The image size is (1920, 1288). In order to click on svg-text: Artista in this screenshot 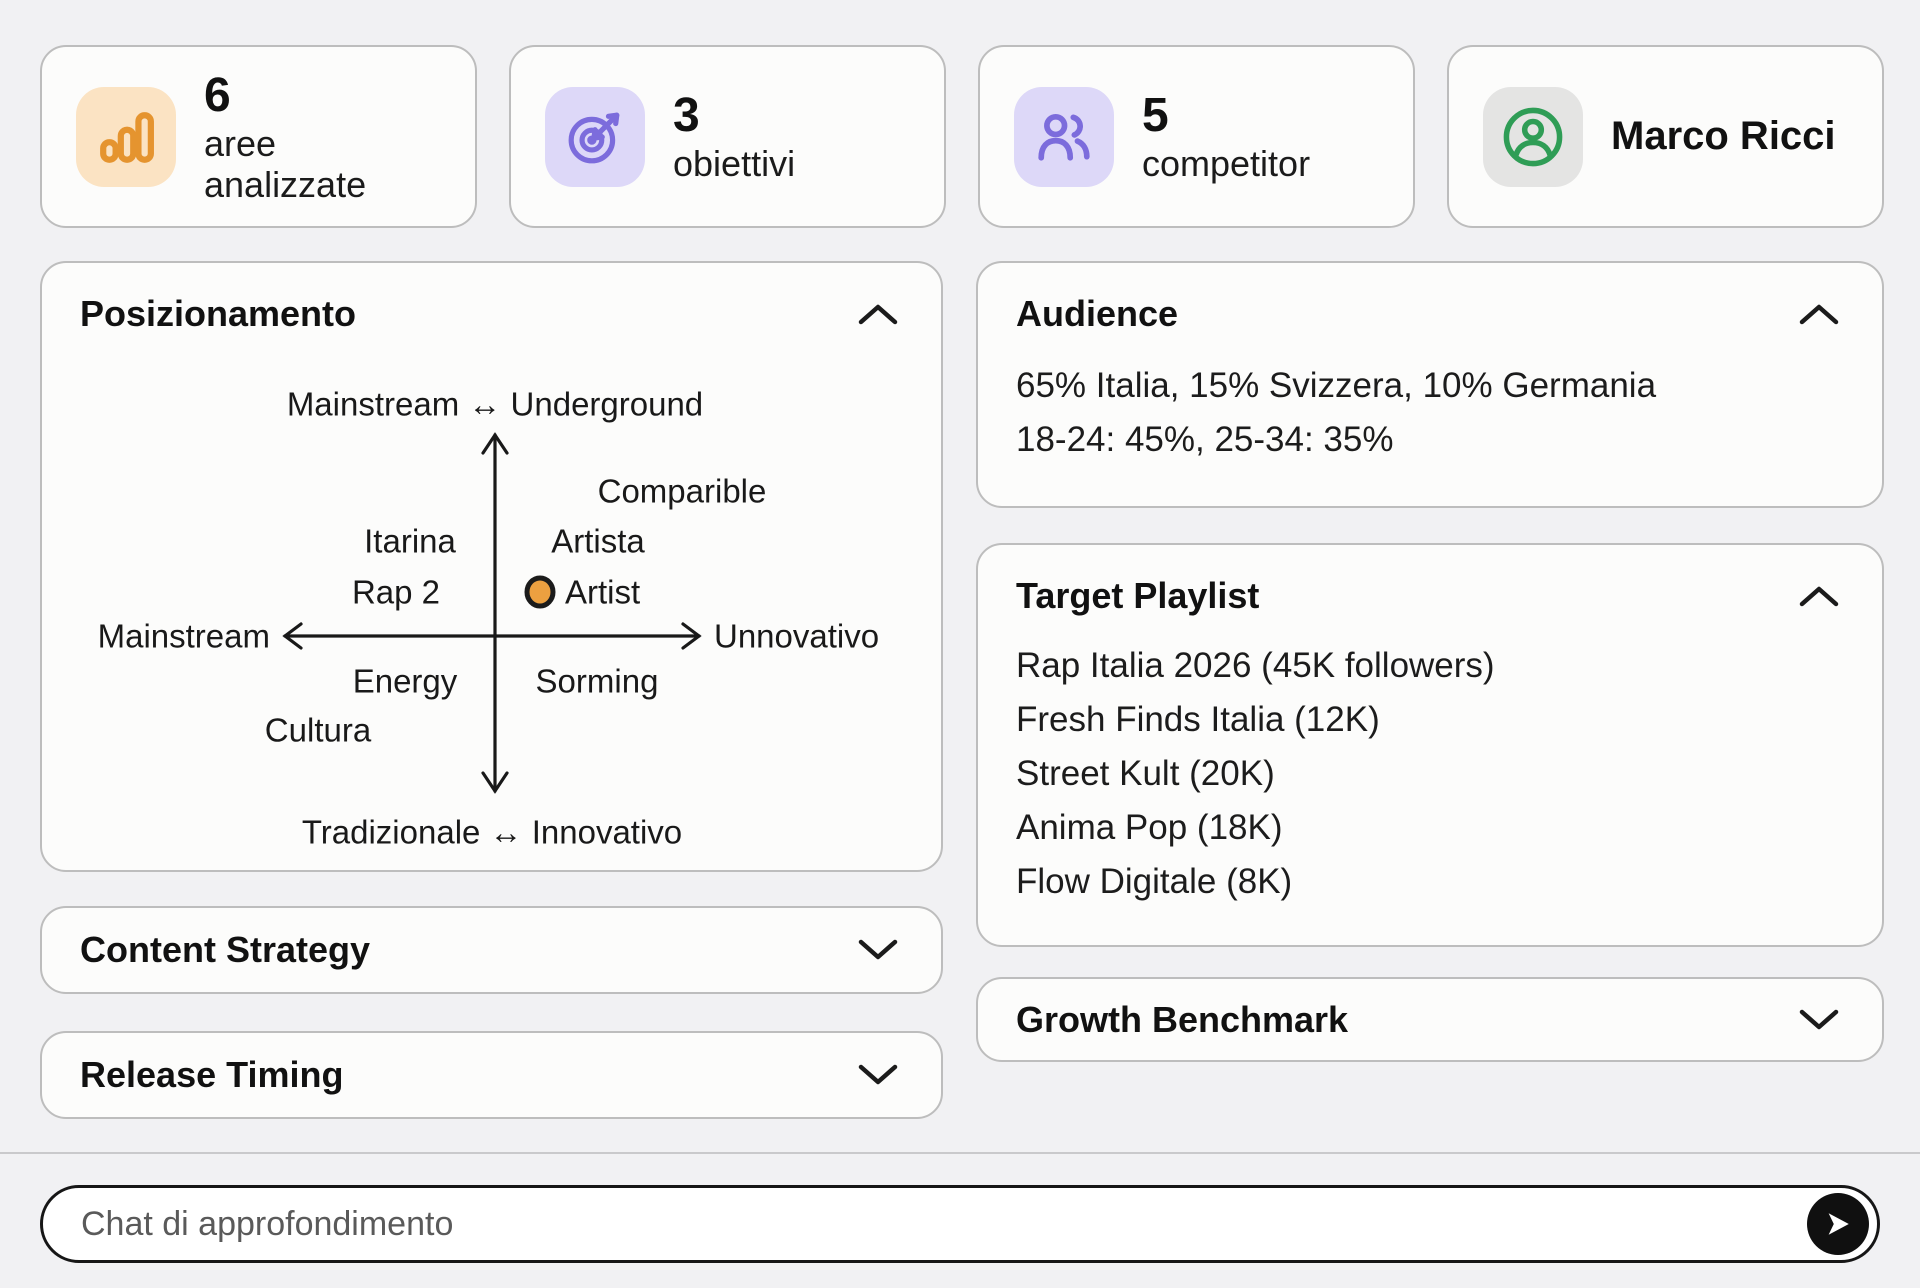, I will do `click(598, 541)`.